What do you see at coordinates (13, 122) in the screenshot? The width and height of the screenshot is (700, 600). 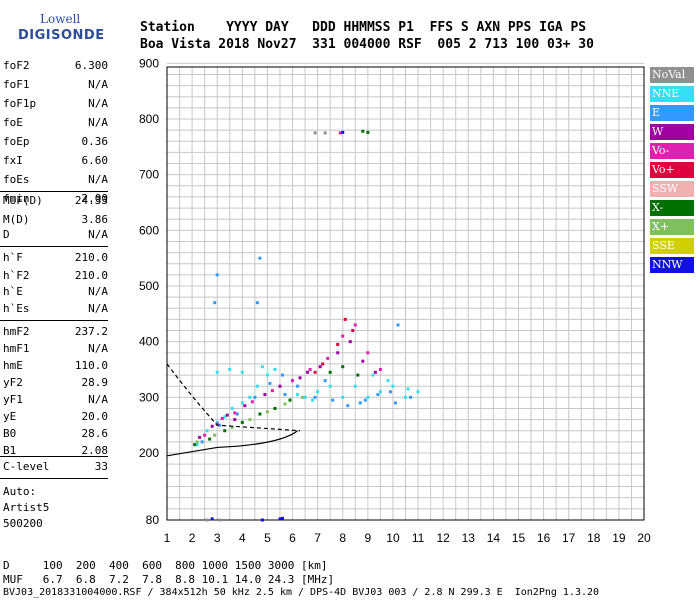 I see `param-label: foE` at bounding box center [13, 122].